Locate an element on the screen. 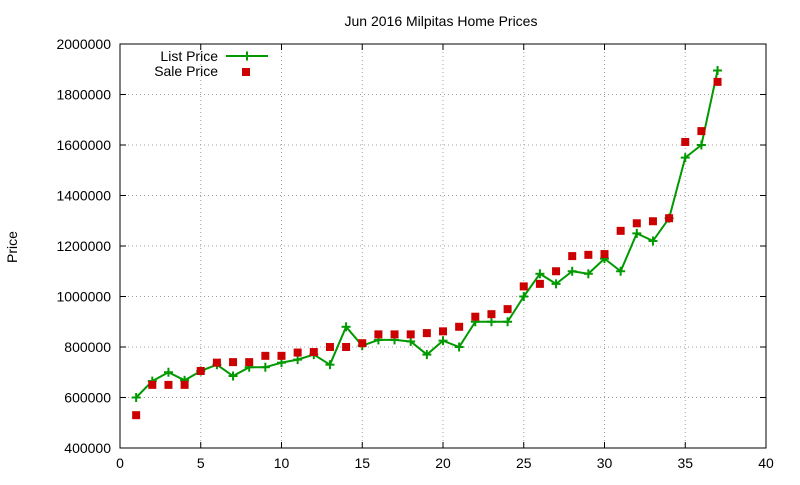  y-tick-label: 400000 is located at coordinates (87, 448).